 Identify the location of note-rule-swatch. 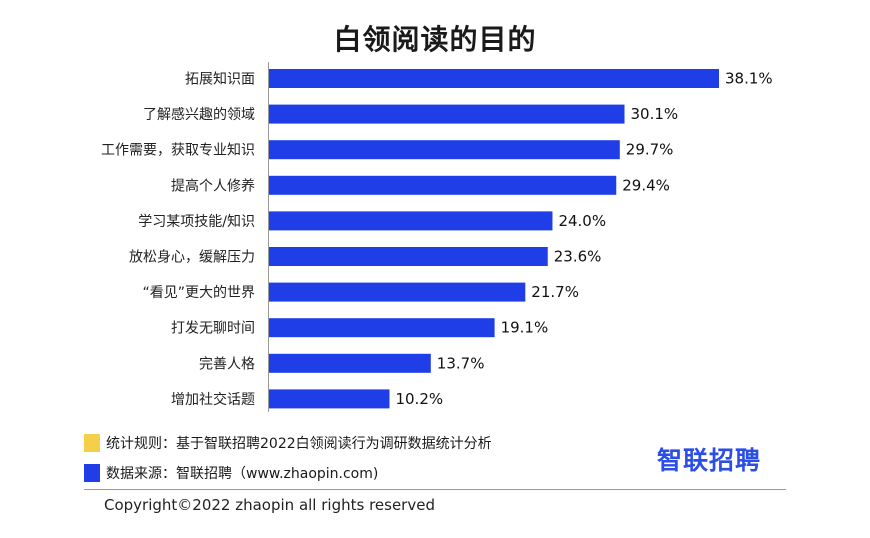
(92, 443).